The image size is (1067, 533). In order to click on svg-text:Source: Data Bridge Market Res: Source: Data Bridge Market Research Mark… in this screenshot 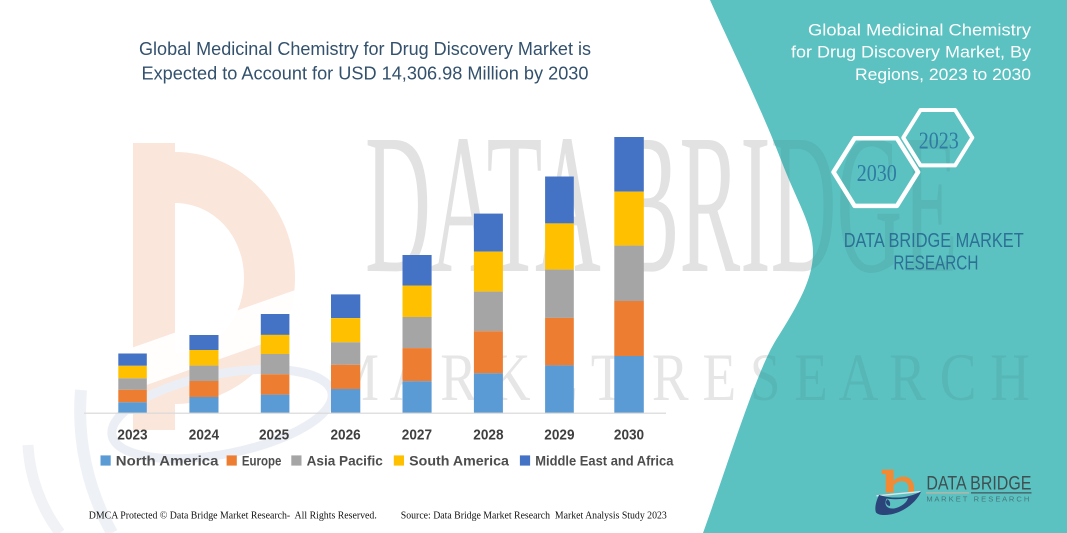, I will do `click(534, 516)`.